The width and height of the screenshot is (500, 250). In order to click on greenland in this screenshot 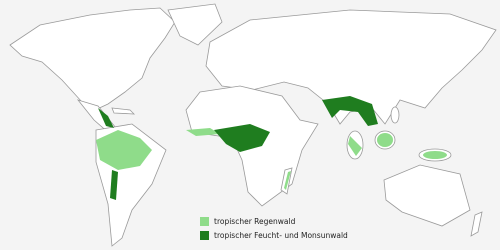, I will do `click(195, 24)`.